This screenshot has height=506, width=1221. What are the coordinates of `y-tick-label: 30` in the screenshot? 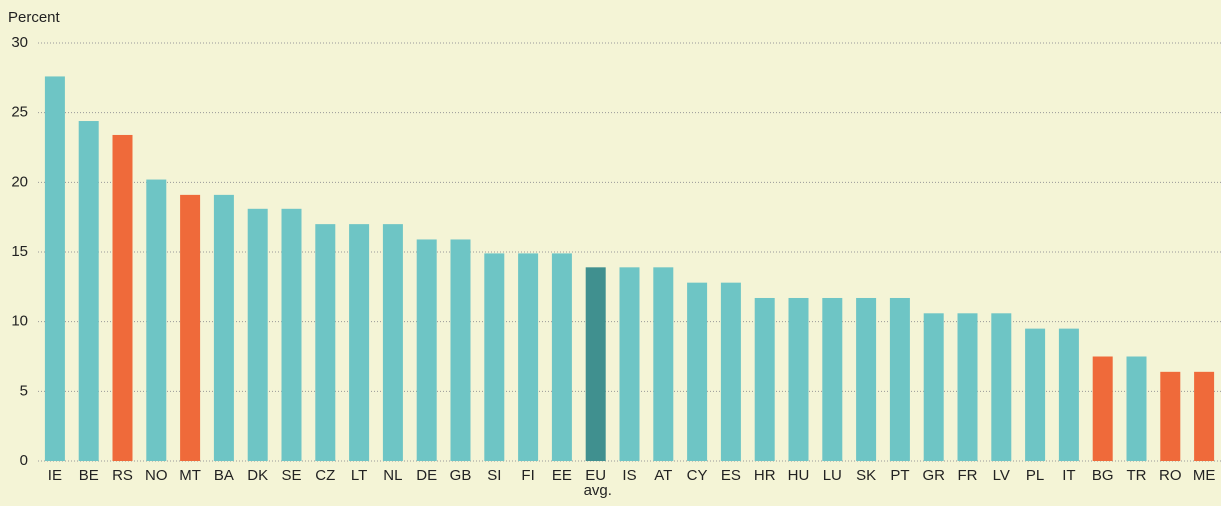 It's located at (19, 42).